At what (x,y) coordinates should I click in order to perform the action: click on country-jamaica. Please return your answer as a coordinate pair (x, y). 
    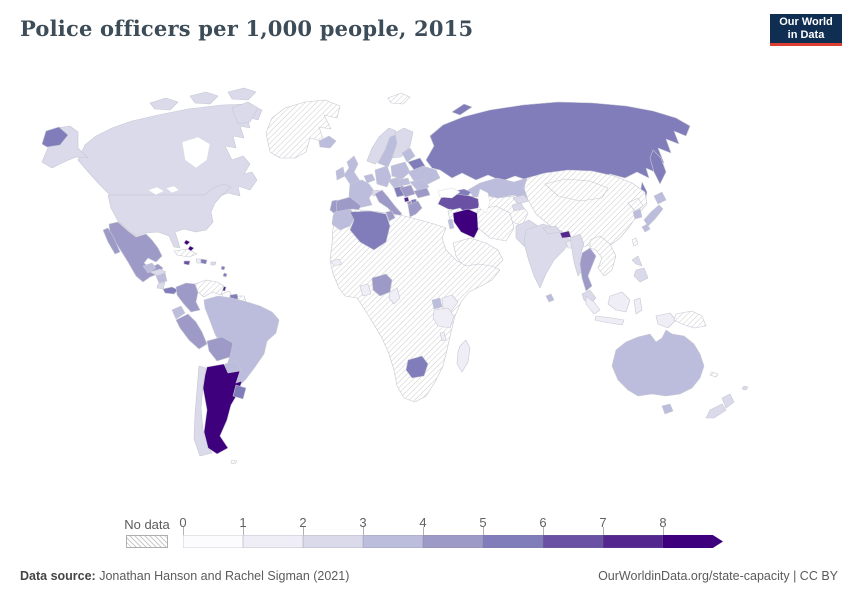
    Looking at the image, I should click on (187, 263).